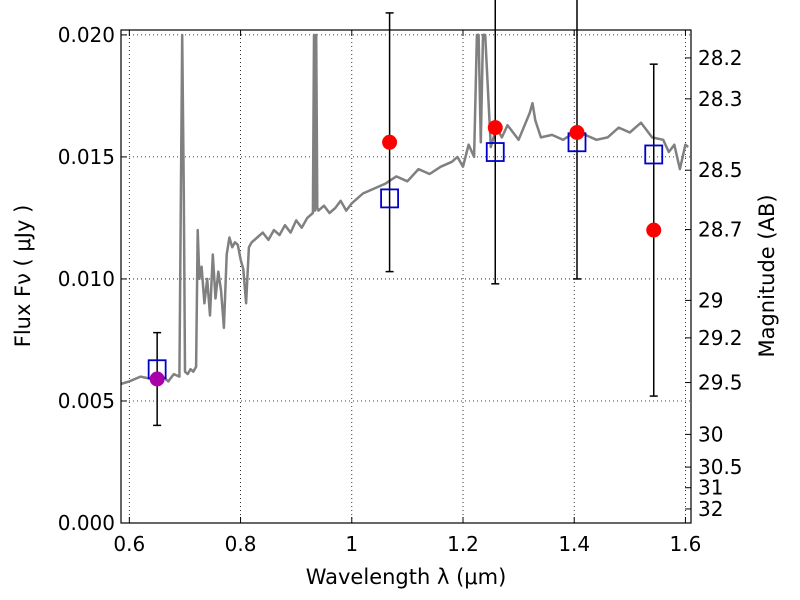 The height and width of the screenshot is (600, 800). What do you see at coordinates (86, 401) in the screenshot?
I see `y-tick-label: 0.005` at bounding box center [86, 401].